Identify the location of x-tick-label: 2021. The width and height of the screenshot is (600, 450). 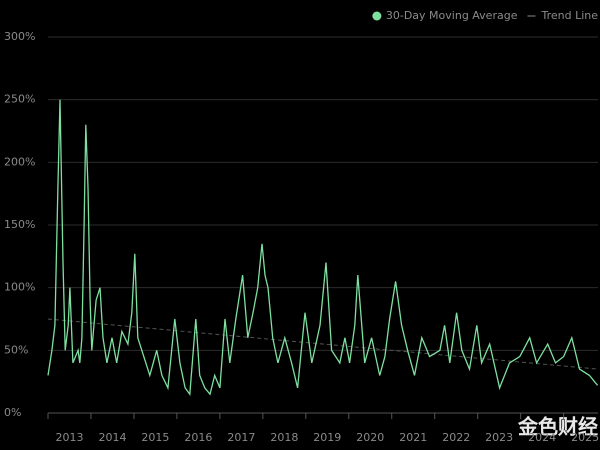
(413, 437).